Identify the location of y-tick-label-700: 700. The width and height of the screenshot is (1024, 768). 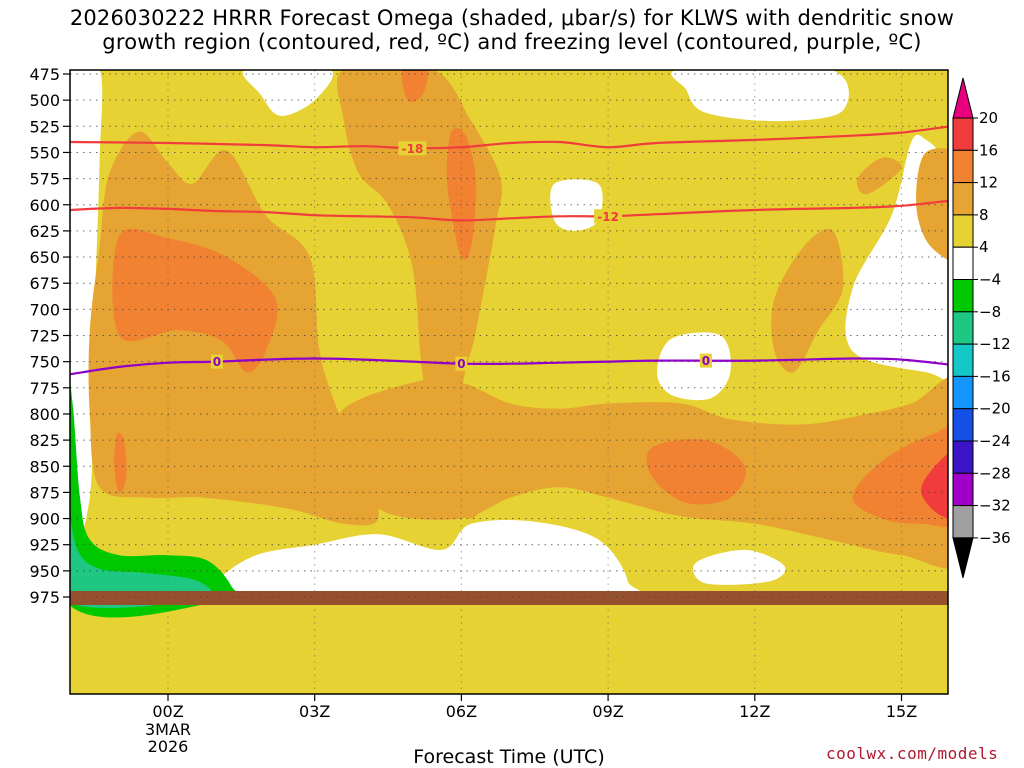
(44, 309).